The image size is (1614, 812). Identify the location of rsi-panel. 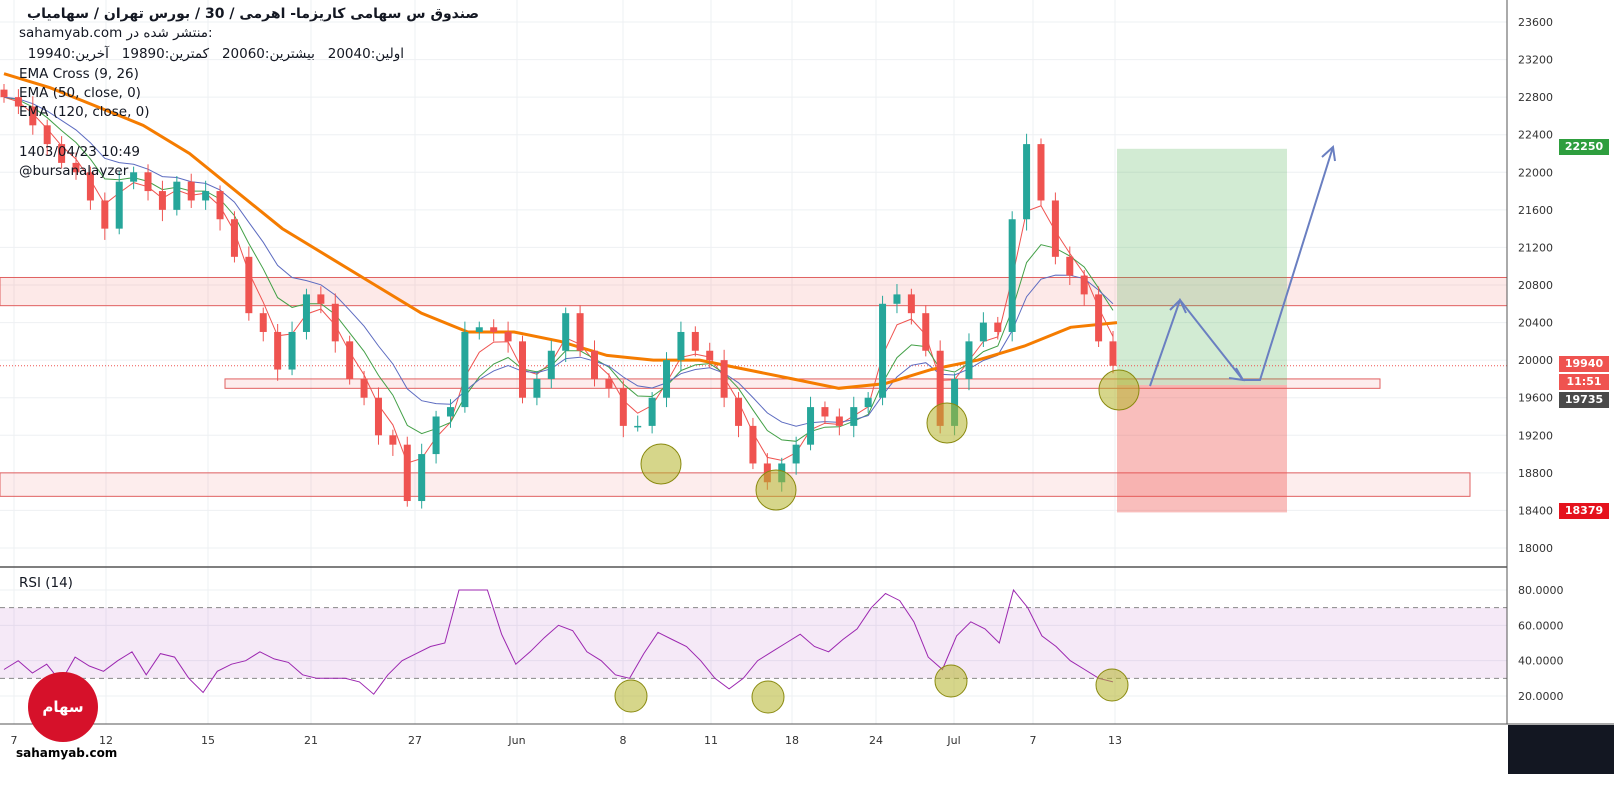
(753, 651).